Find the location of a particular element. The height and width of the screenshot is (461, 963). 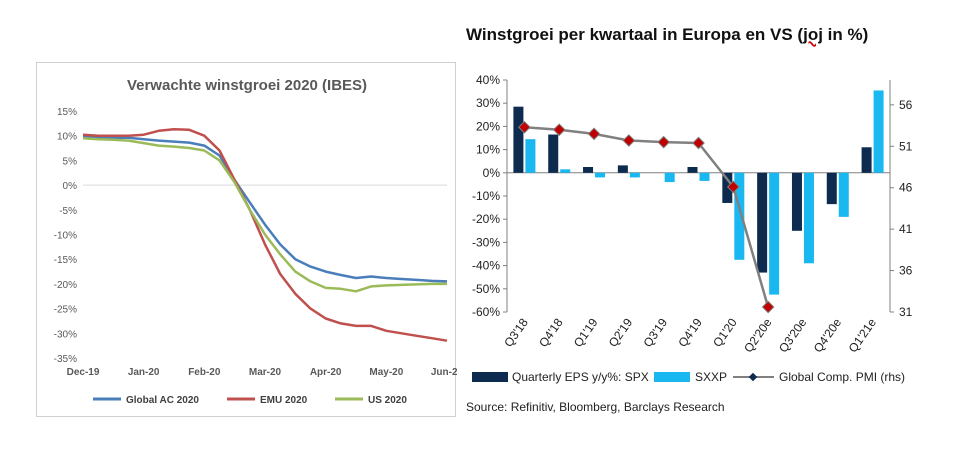

left-axis-tick-label: -30% is located at coordinates (486, 242).